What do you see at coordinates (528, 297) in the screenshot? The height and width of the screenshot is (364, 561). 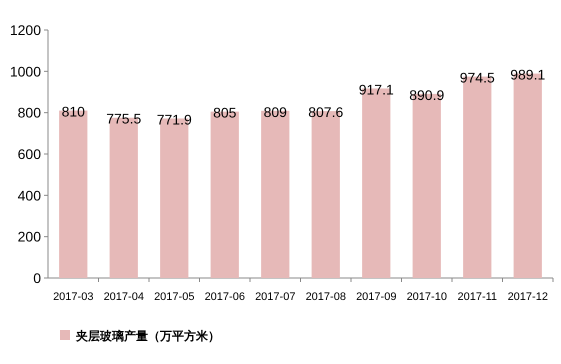 I see `x-tick-label: 2017-12` at bounding box center [528, 297].